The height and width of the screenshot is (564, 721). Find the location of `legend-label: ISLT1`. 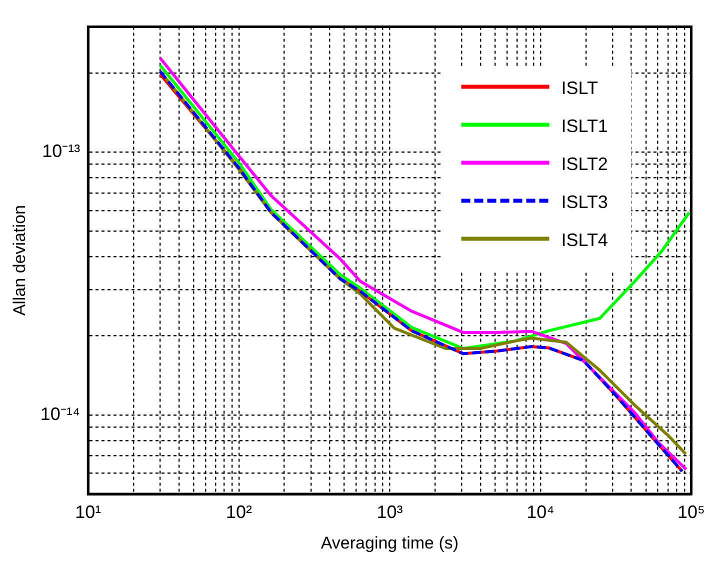

legend-label: ISLT1 is located at coordinates (584, 126).